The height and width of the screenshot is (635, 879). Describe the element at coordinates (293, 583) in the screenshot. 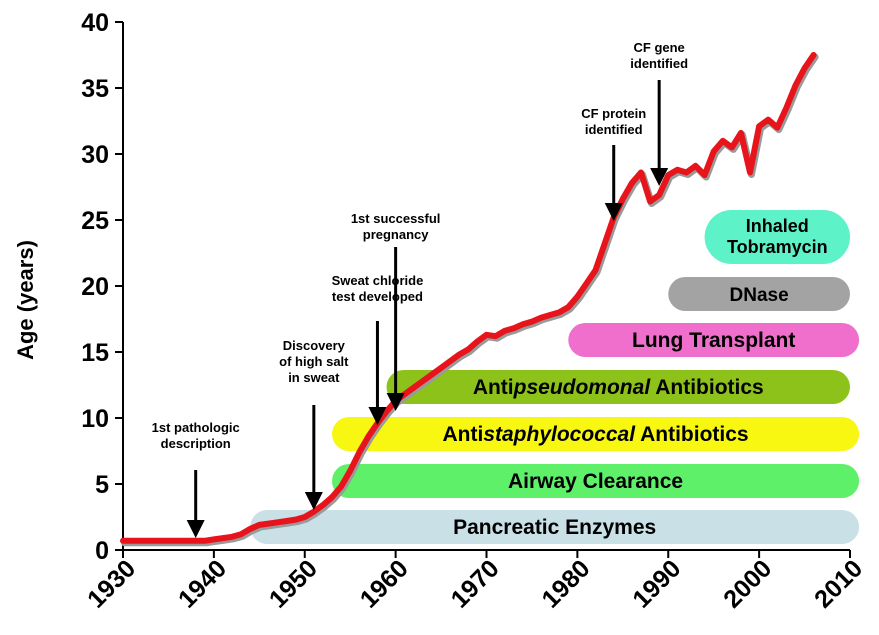

I see `x-tick-label: 1950` at that location.